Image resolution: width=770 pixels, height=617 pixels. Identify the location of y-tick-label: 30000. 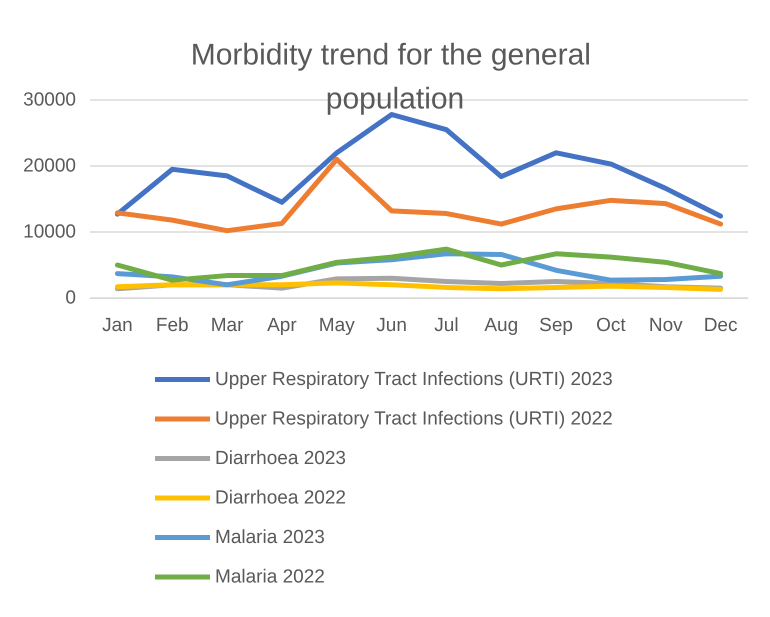
(49, 100).